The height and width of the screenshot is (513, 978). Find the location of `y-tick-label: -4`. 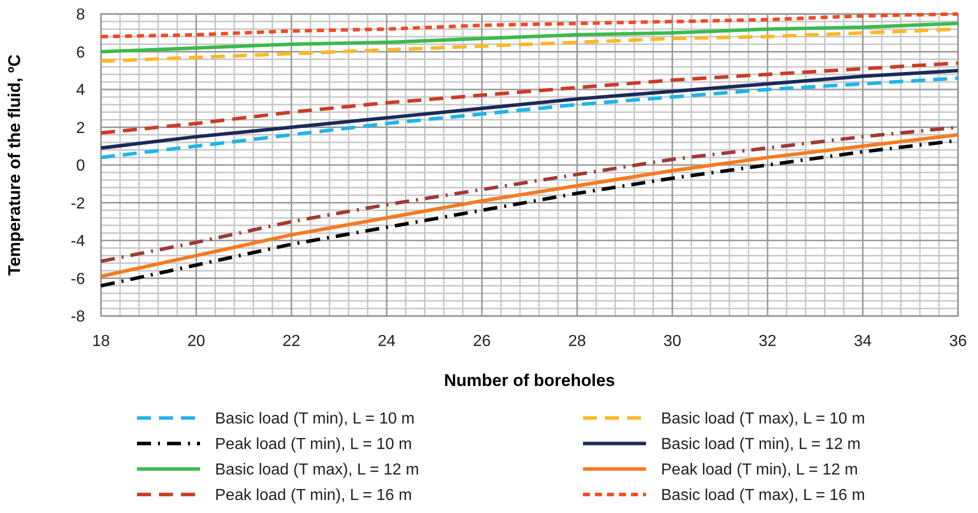

y-tick-label: -4 is located at coordinates (78, 241).